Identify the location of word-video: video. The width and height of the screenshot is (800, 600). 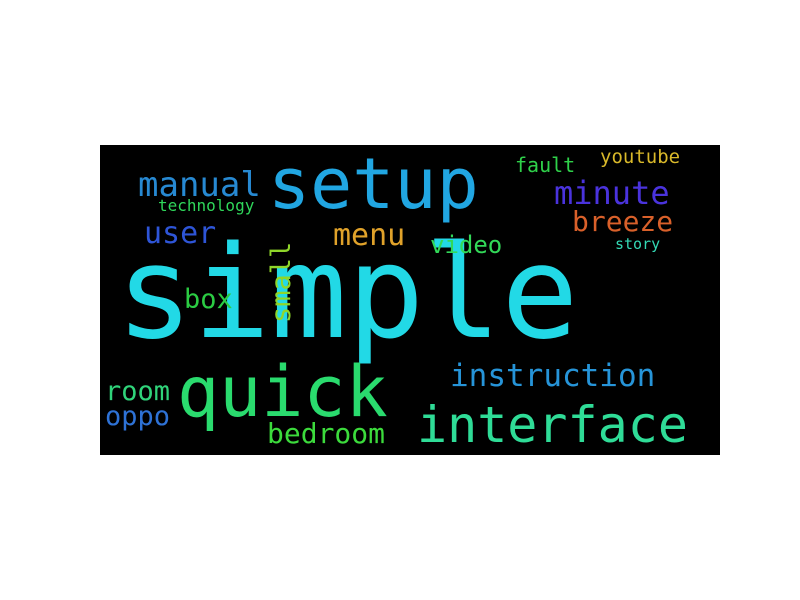
(466, 245).